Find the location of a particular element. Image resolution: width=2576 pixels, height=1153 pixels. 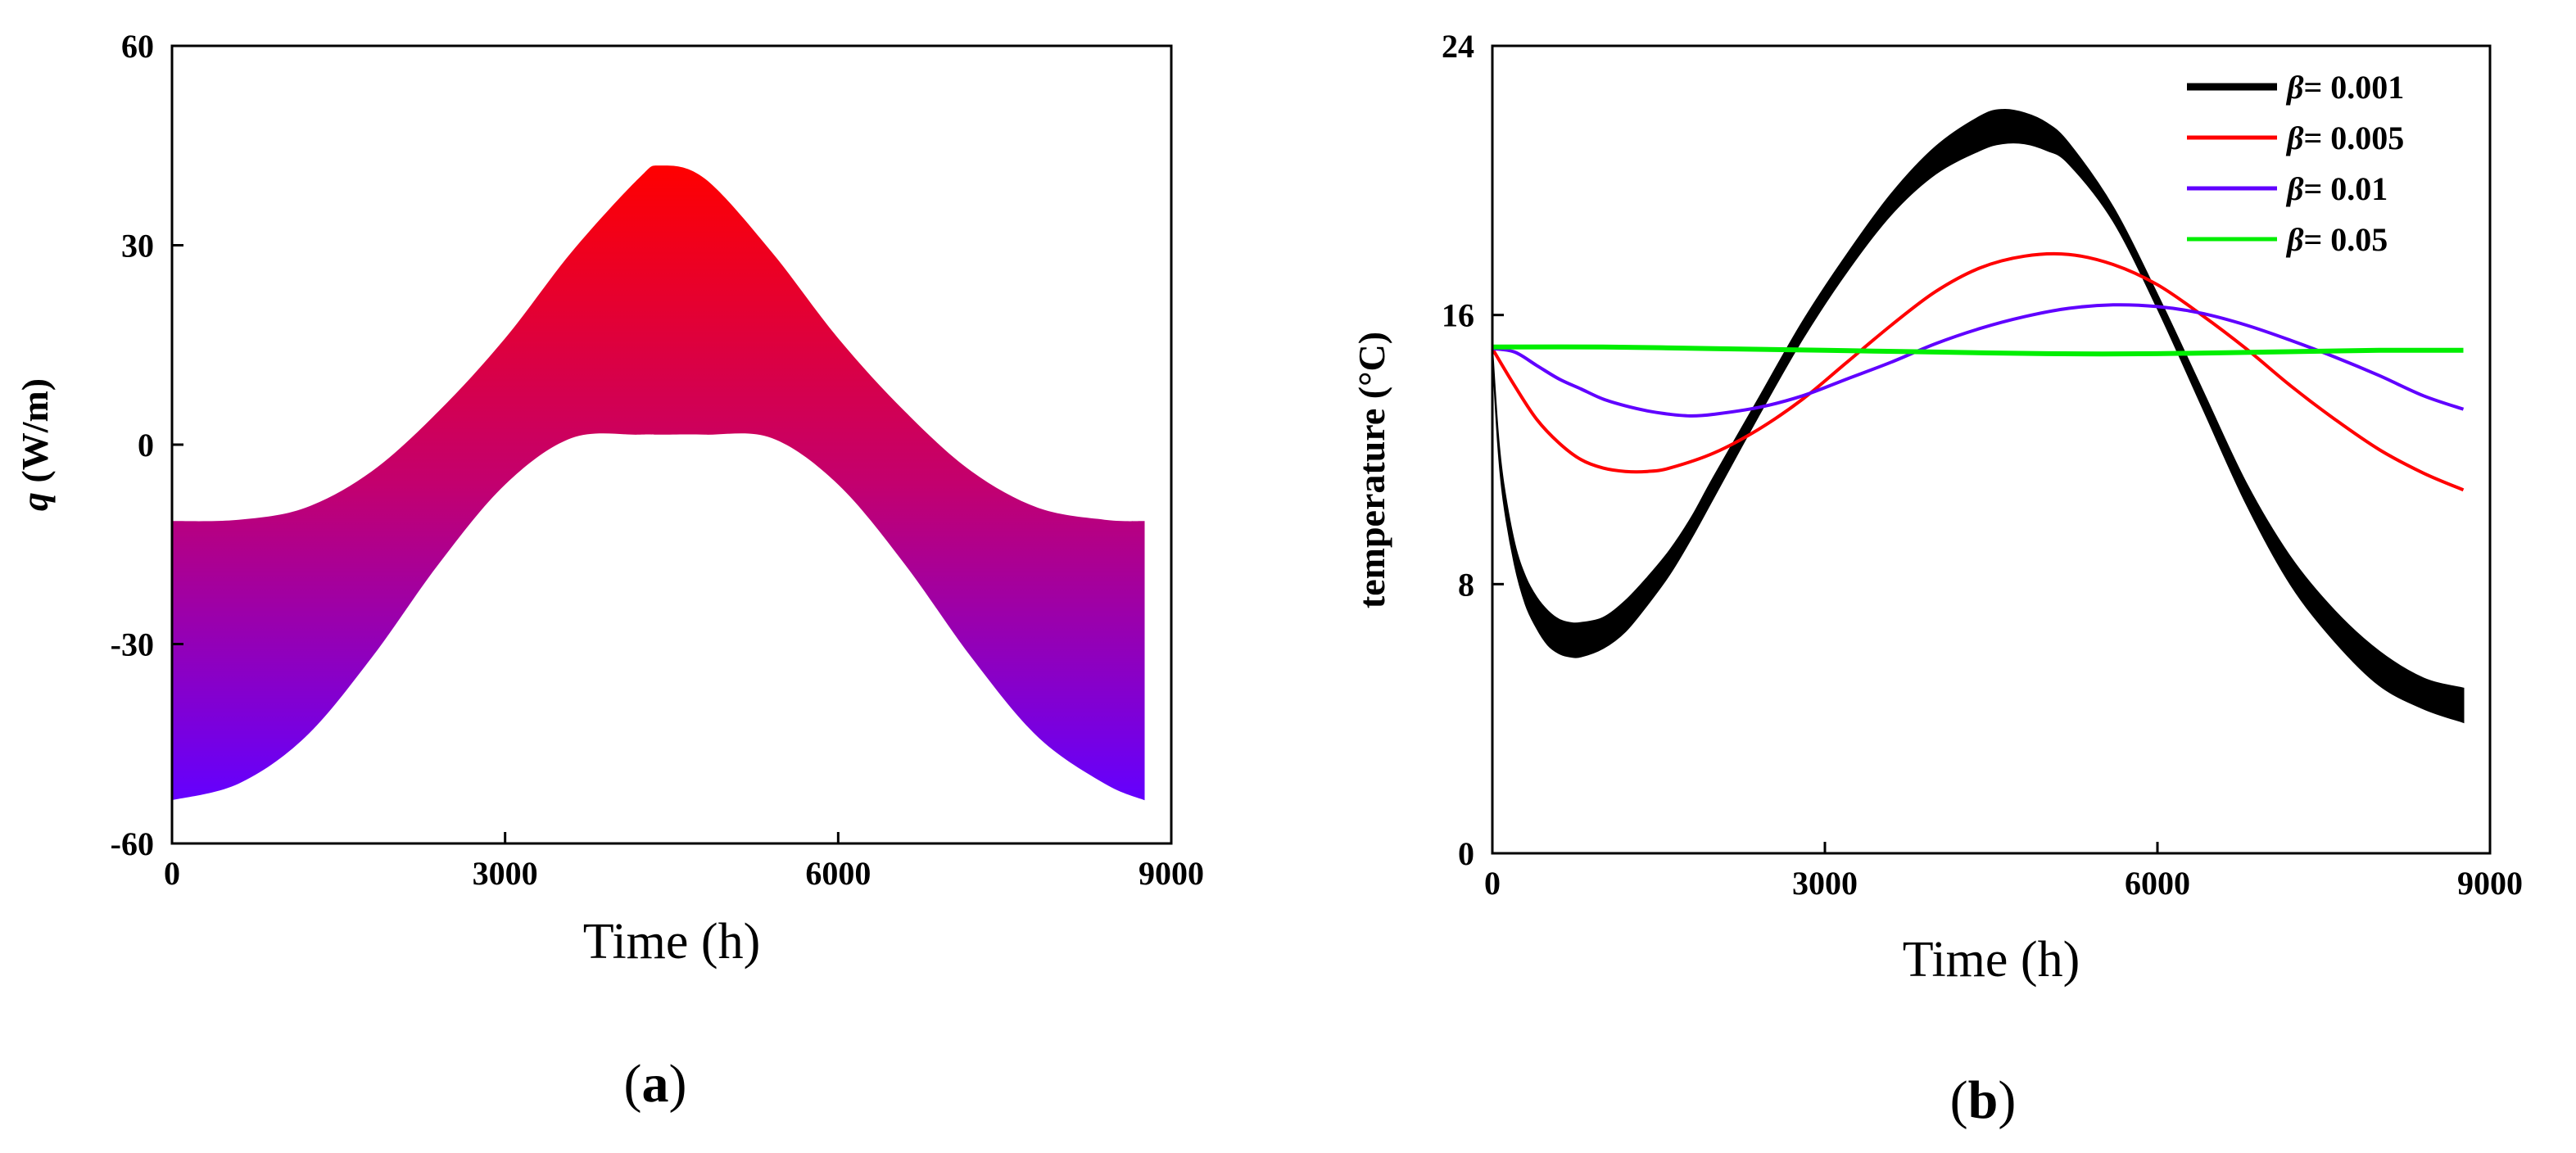

a-x-tick-label: 3000 is located at coordinates (505, 874).